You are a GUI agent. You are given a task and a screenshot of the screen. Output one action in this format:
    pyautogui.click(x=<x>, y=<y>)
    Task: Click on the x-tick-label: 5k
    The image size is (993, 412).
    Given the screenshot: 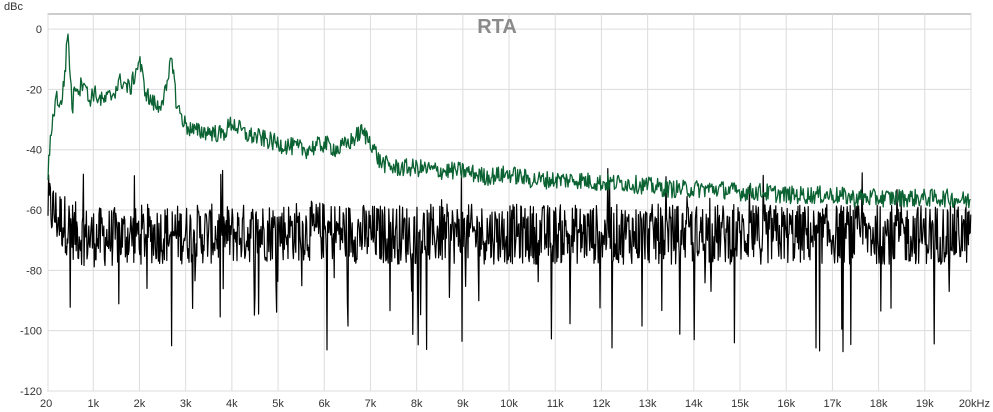 What is the action you would take?
    pyautogui.click(x=278, y=404)
    